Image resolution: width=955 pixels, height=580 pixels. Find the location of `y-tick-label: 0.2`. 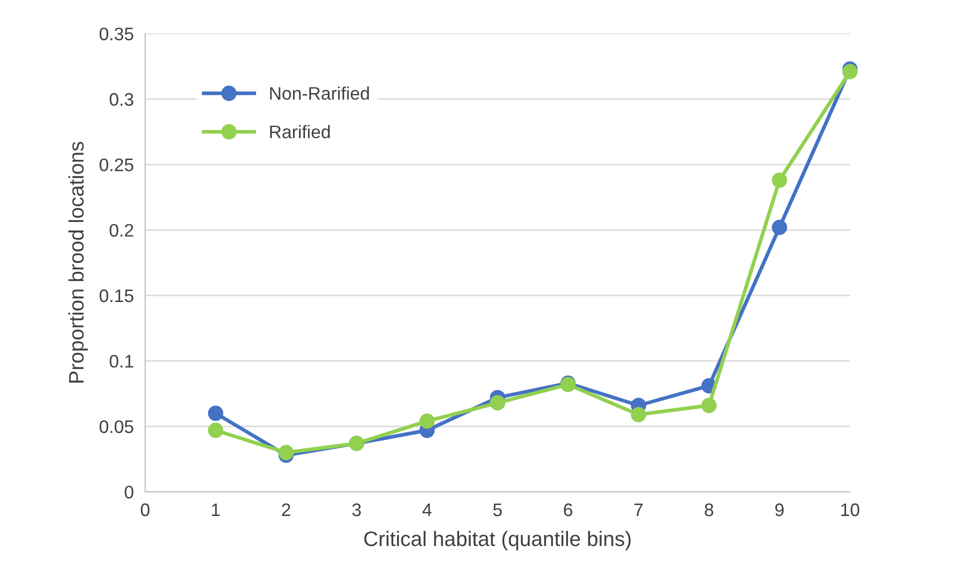

y-tick-label: 0.2 is located at coordinates (122, 230).